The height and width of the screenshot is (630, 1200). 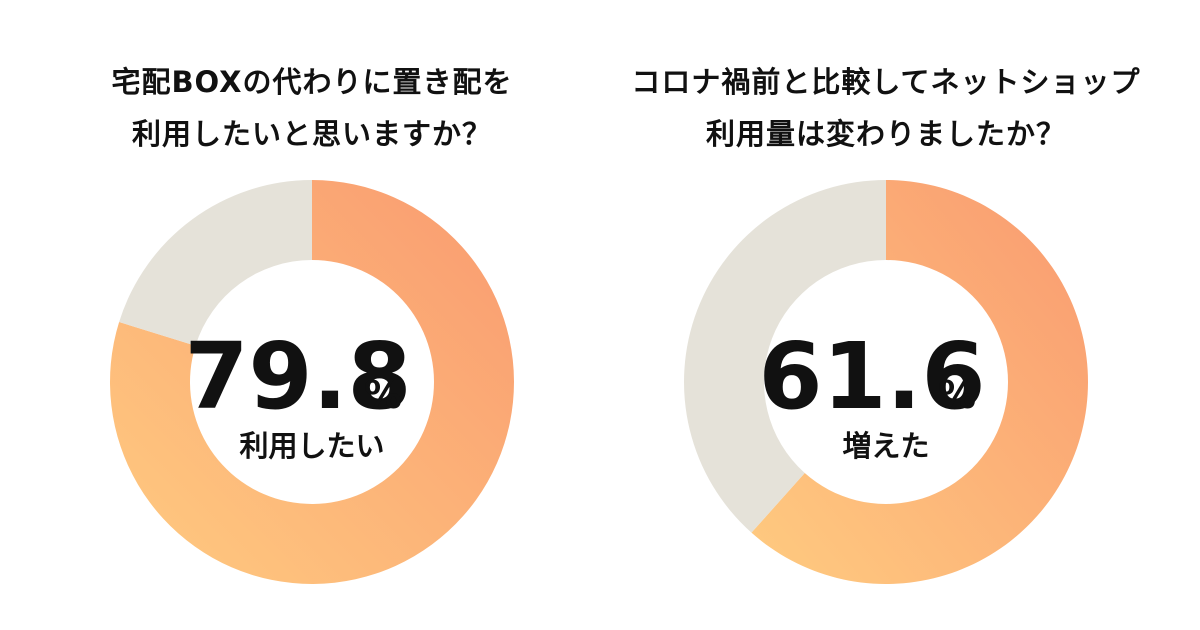 I want to click on center-label: 利用したい, so click(x=311, y=446).